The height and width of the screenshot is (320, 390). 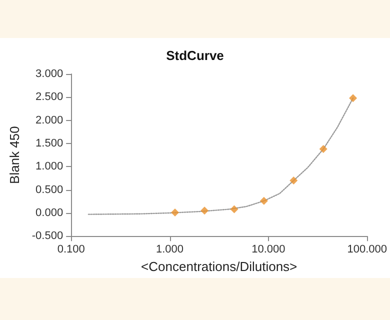 I want to click on y-tick-label: 1.000, so click(x=50, y=166).